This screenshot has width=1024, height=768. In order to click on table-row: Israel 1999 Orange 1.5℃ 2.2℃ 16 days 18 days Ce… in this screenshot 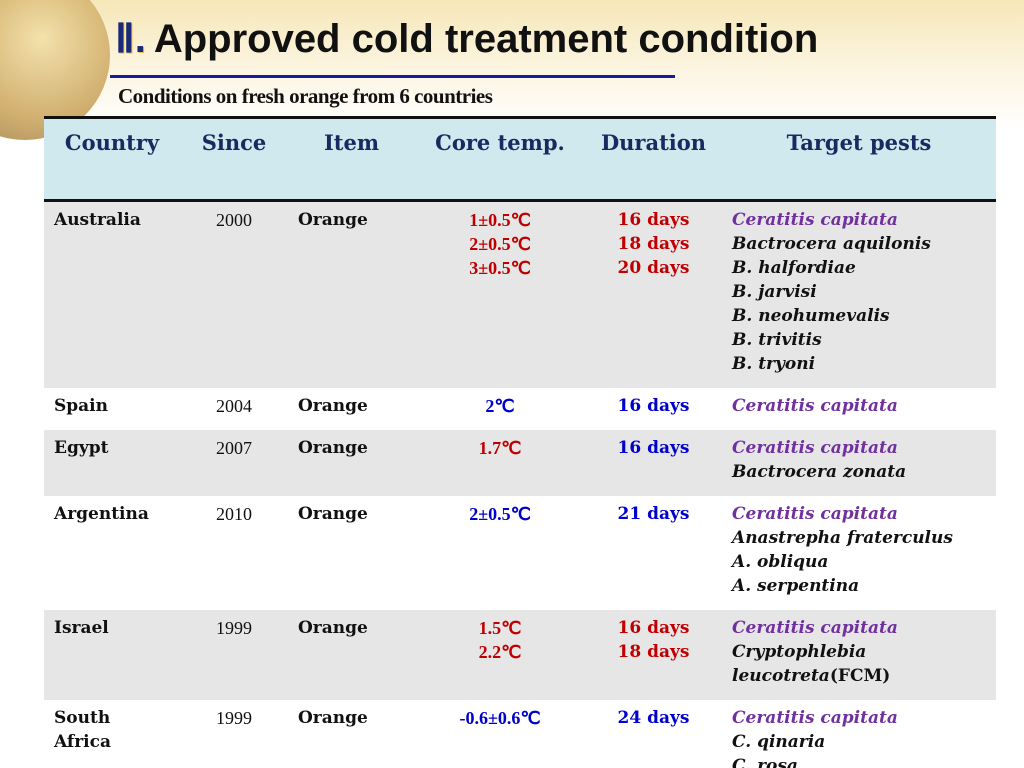, I will do `click(520, 655)`.